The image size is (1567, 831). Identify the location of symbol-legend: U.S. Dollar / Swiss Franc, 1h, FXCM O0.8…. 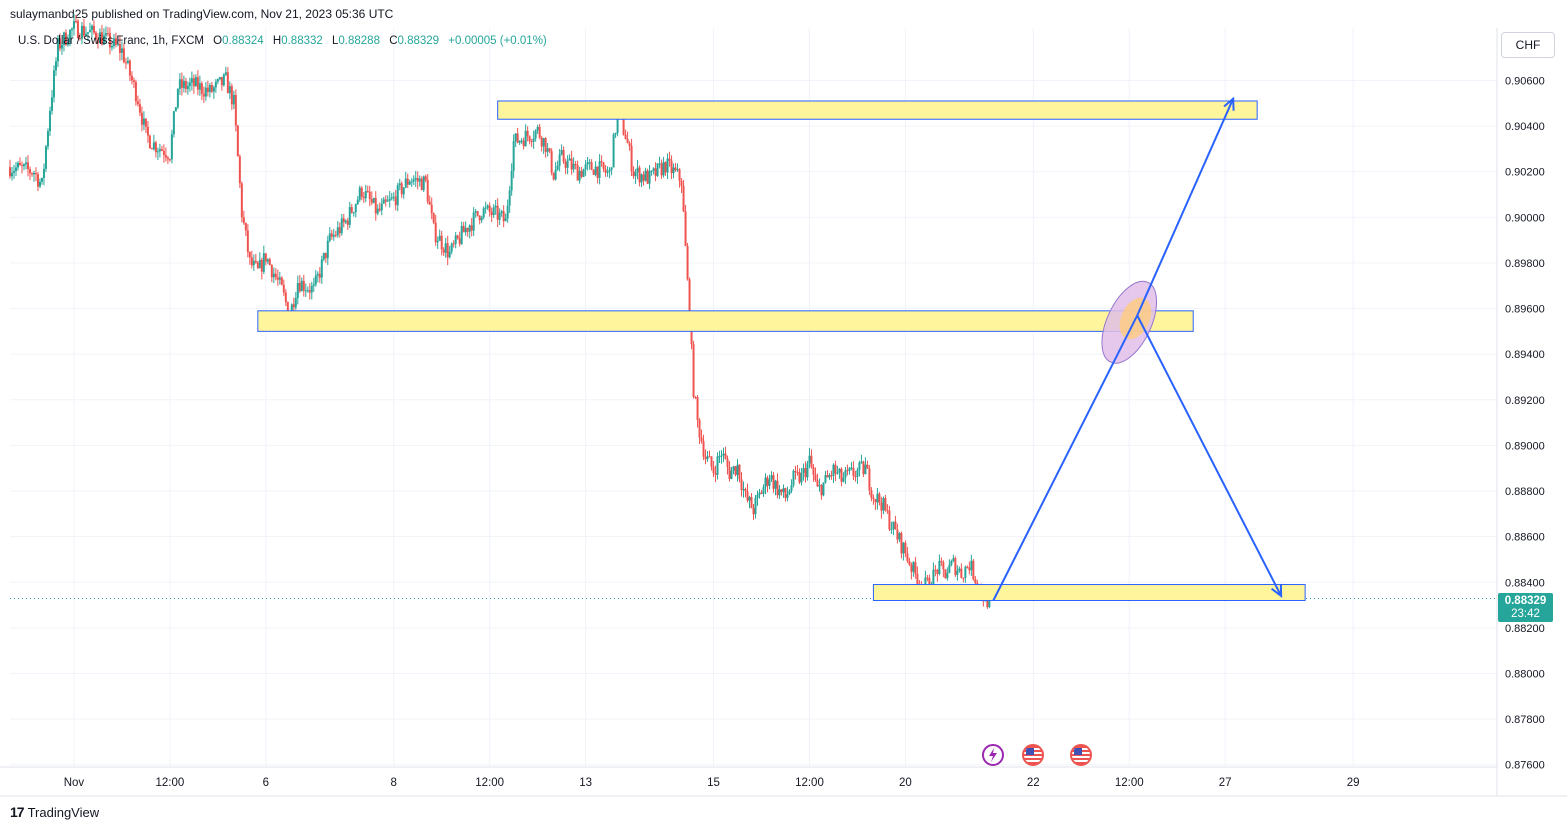
(282, 41).